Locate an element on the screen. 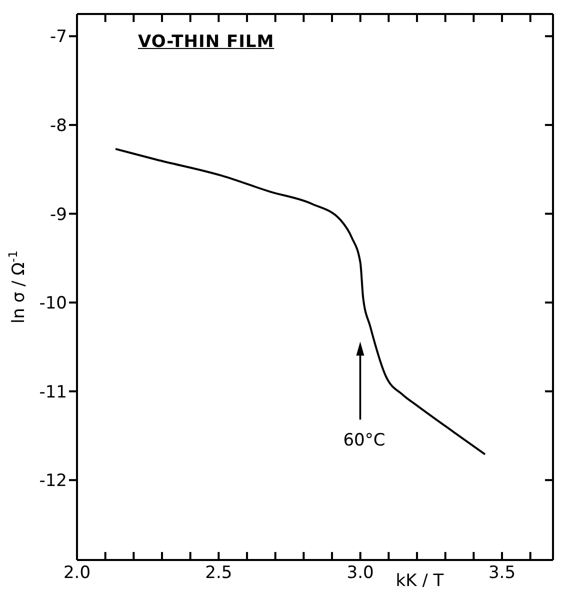 The image size is (563, 595). x-tick-label: 3.5 is located at coordinates (502, 573).